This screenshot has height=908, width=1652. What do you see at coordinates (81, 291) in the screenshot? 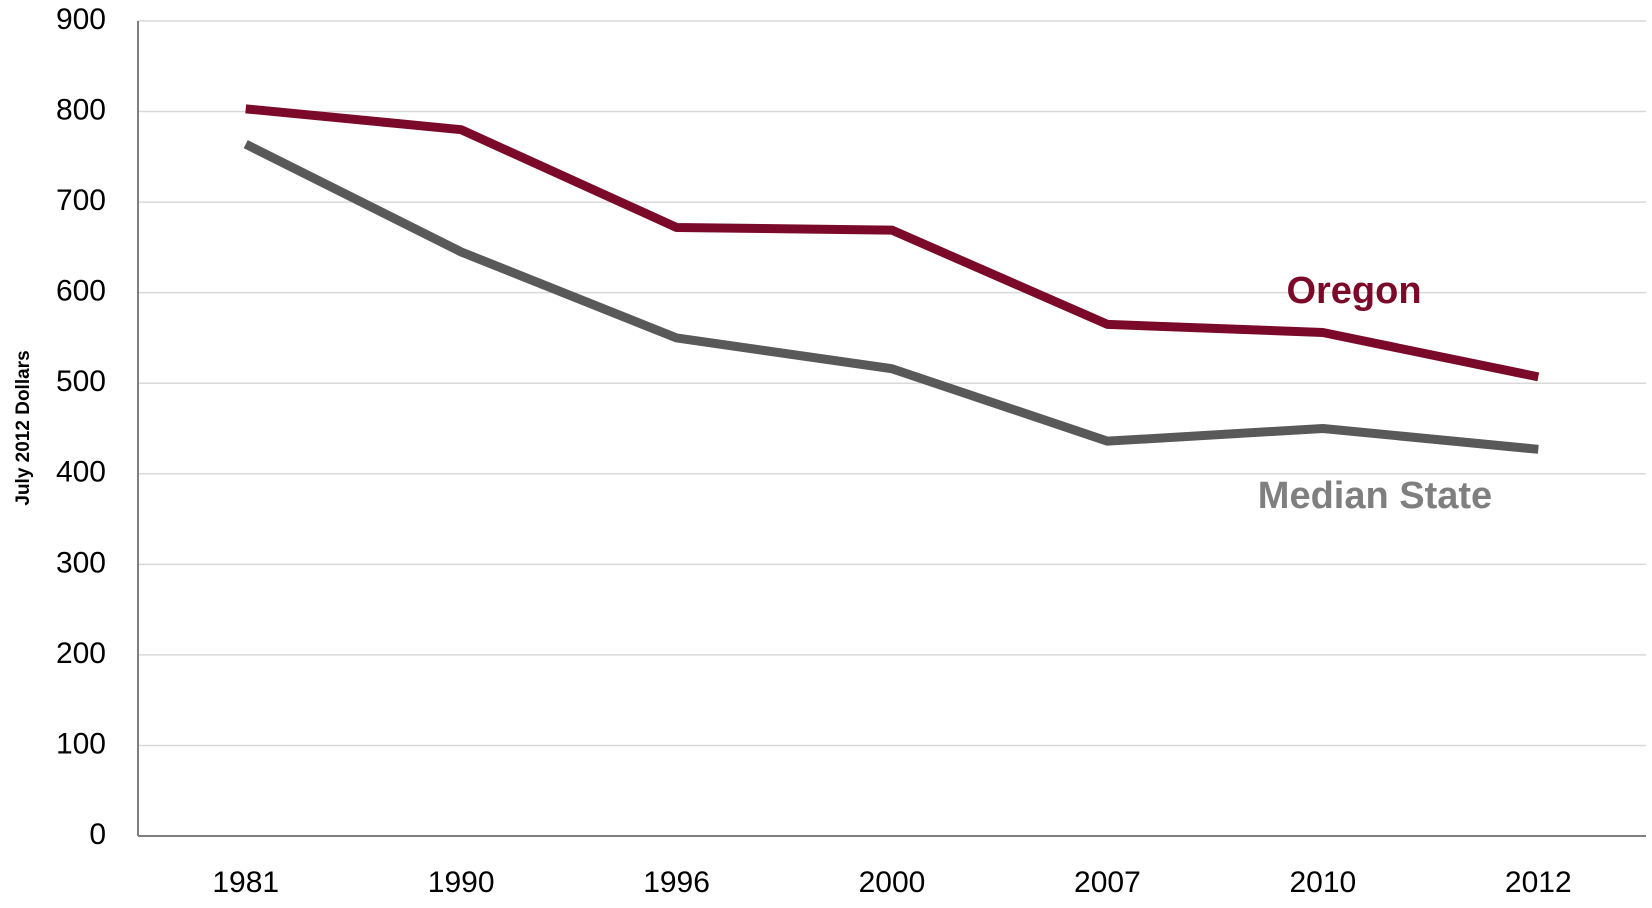
I see `y-tick-label: 600` at bounding box center [81, 291].